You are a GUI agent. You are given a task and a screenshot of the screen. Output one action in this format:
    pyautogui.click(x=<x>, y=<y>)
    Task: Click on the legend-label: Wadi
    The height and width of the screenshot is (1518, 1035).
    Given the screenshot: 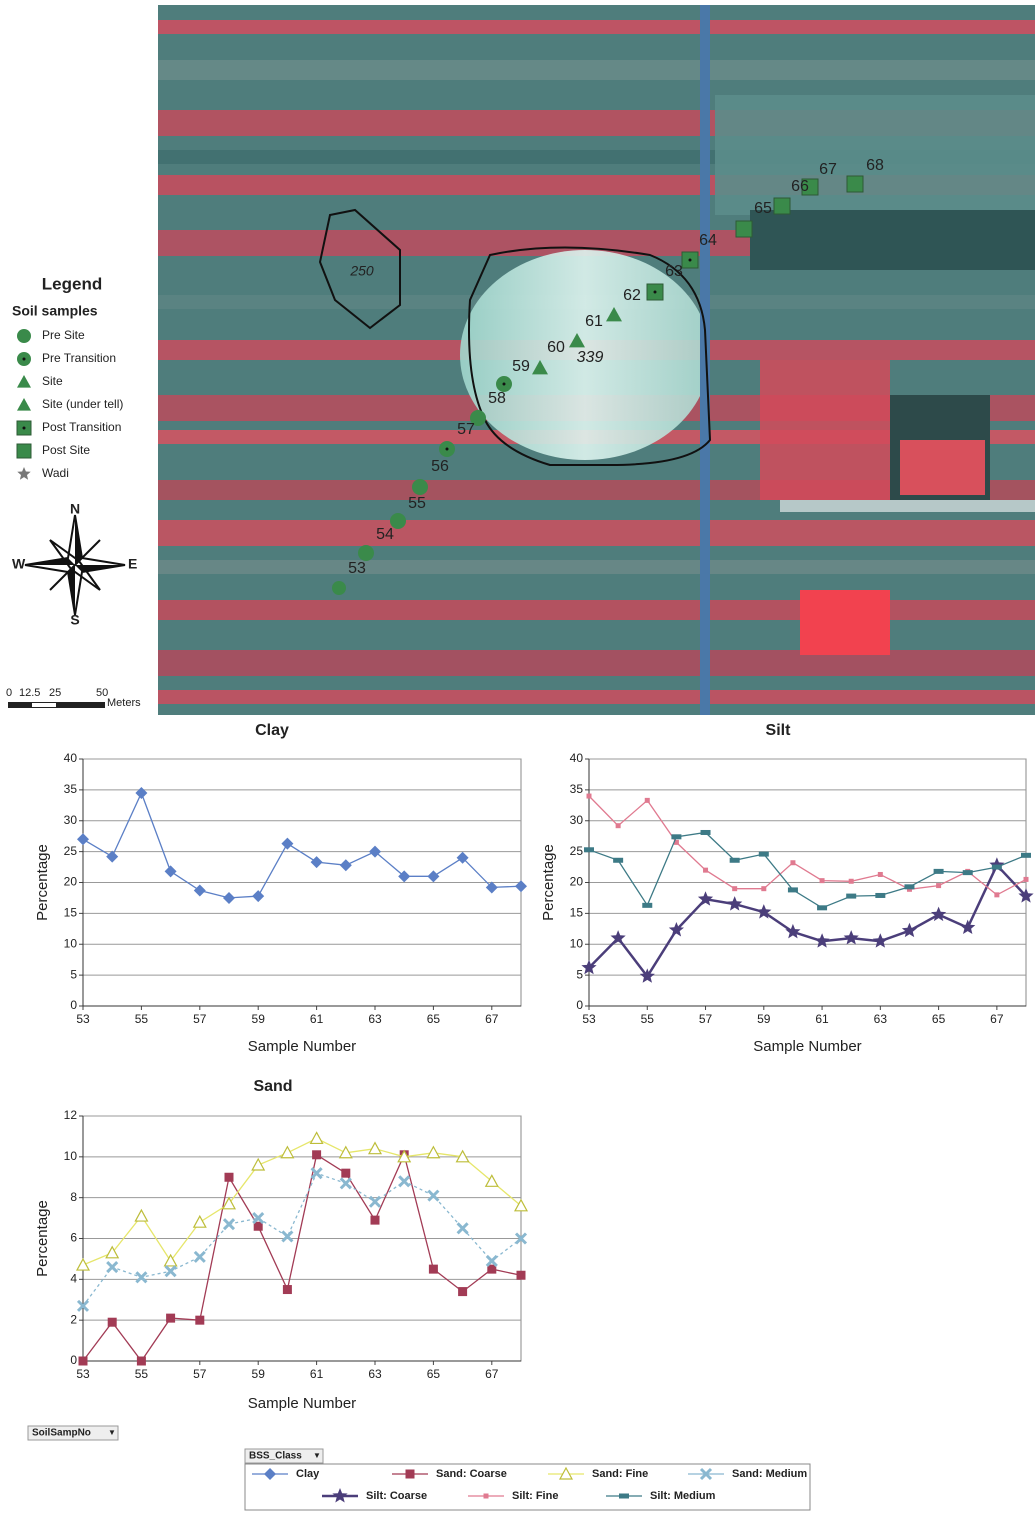 What is the action you would take?
    pyautogui.click(x=55, y=473)
    